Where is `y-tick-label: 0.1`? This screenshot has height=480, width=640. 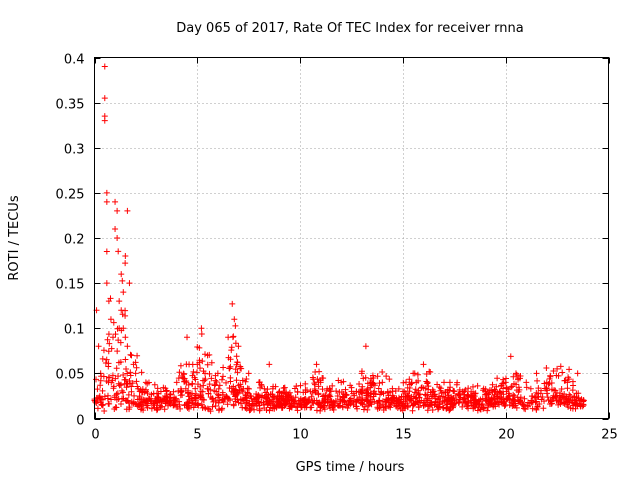 y-tick-label: 0.1 is located at coordinates (74, 330).